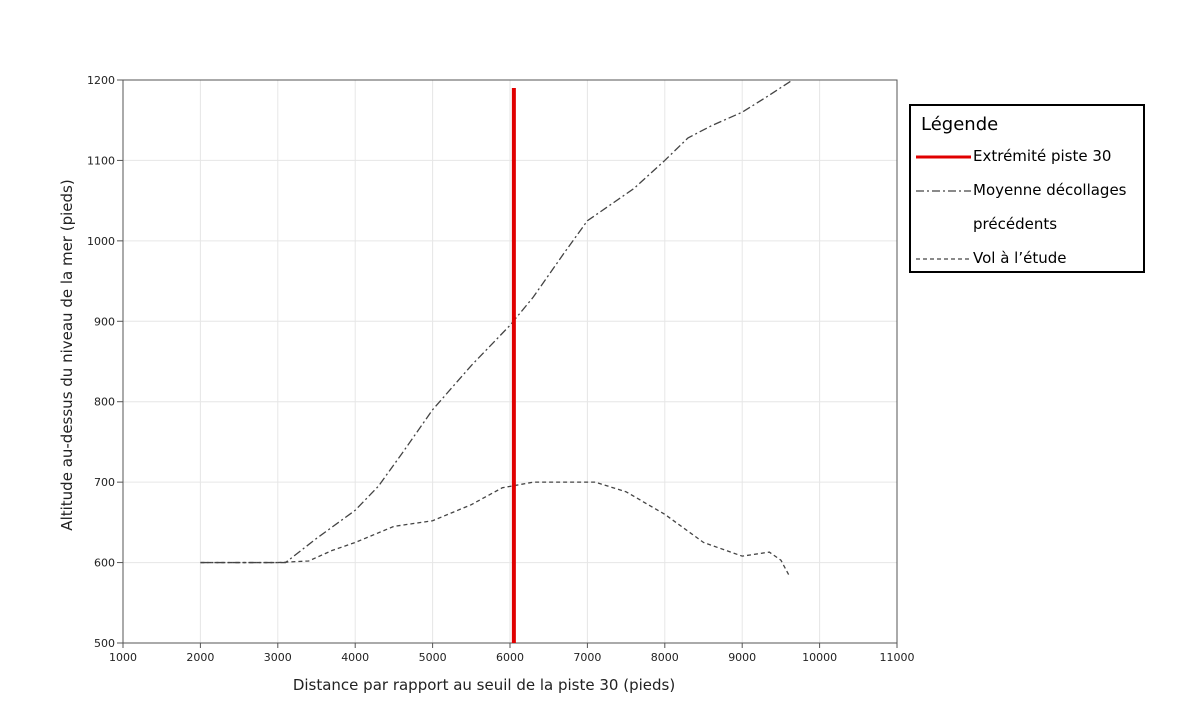 This screenshot has height=726, width=1200. What do you see at coordinates (104, 482) in the screenshot?
I see `y-tick-label: 700` at bounding box center [104, 482].